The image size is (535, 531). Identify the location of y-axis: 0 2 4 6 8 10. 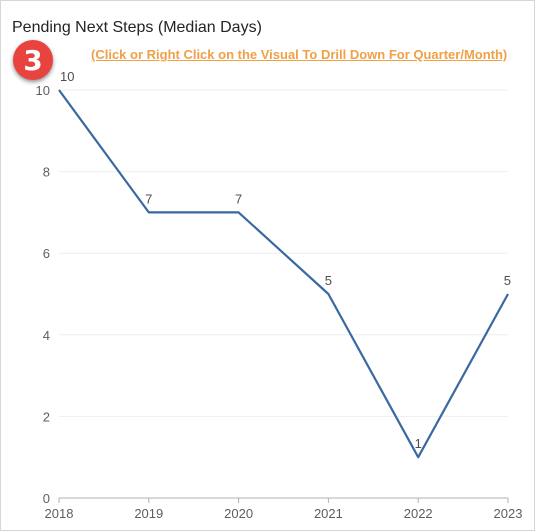
(43, 294).